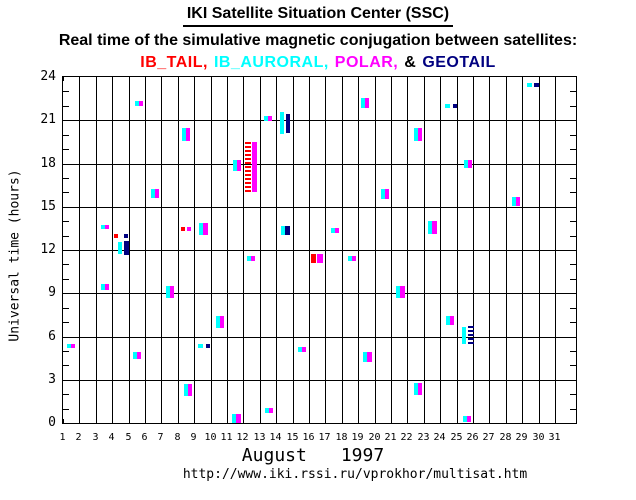 The image size is (636, 500). I want to click on day-tick-label: 8, so click(177, 437).